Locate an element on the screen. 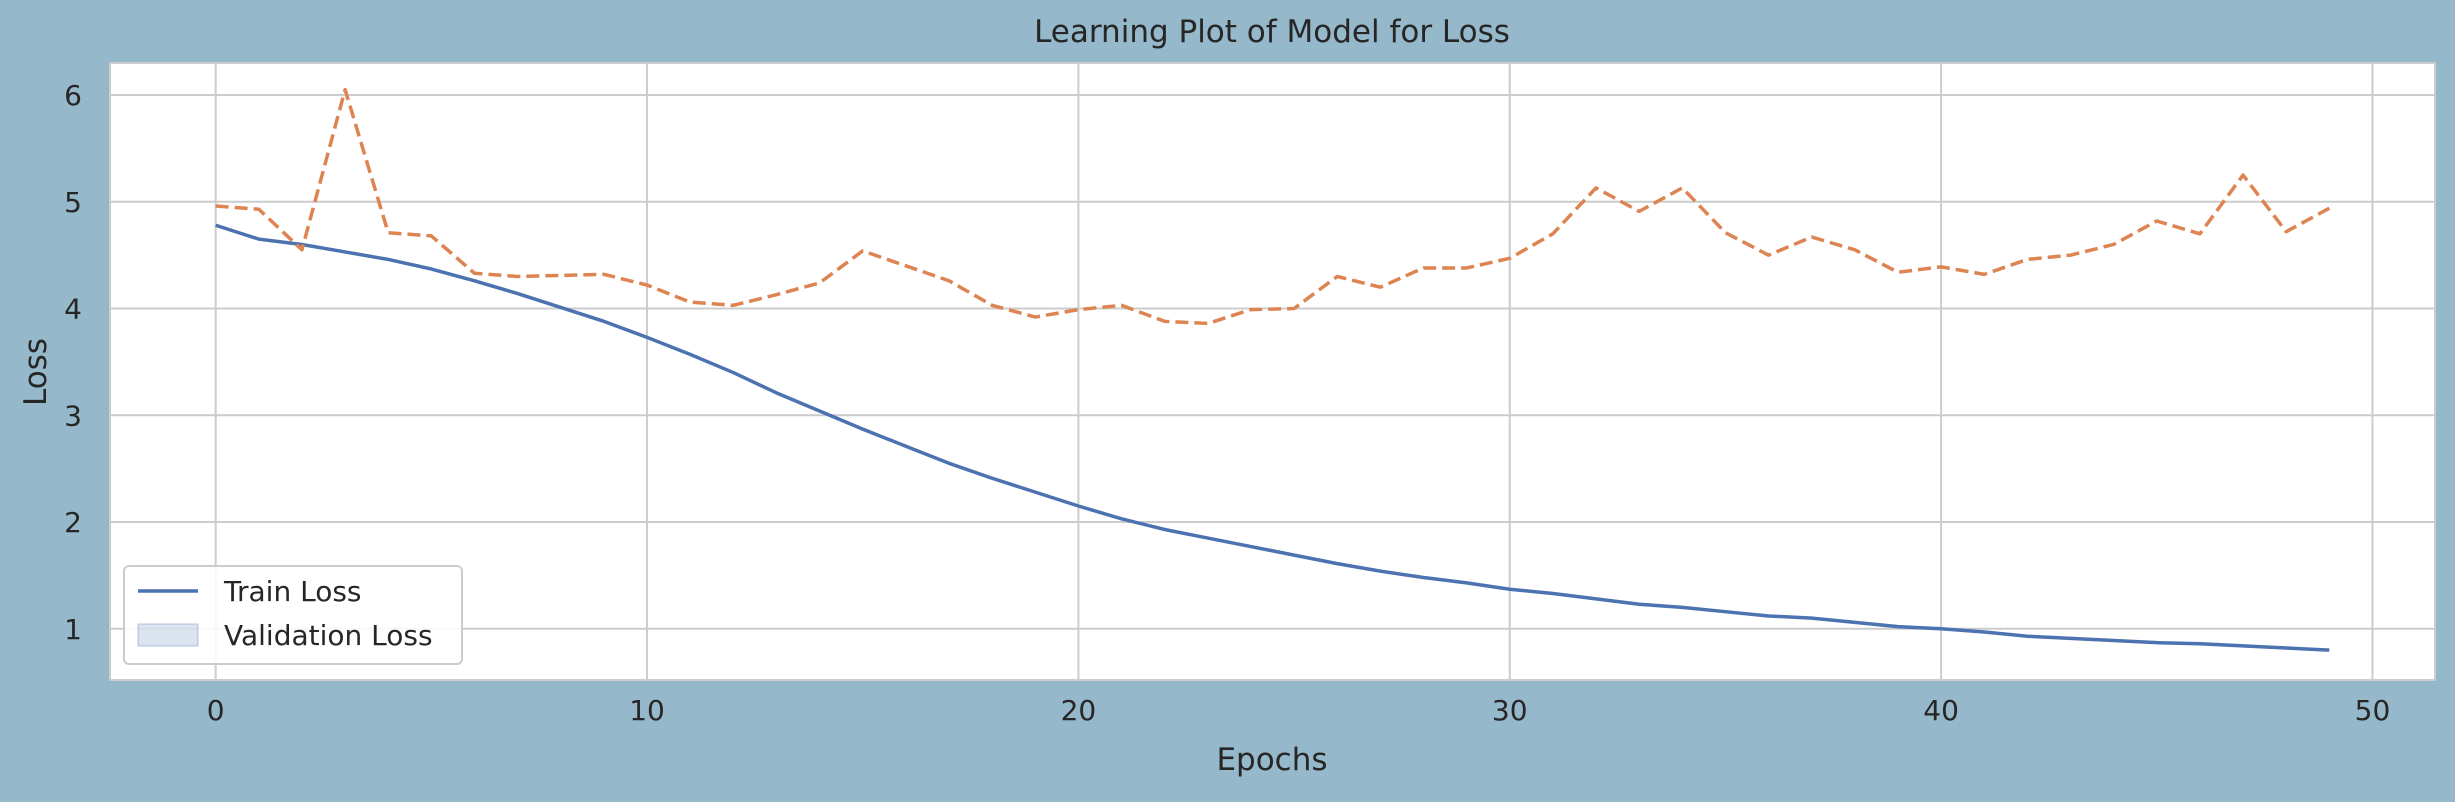 This screenshot has height=802, width=2455. x-tick-label-10: 10 is located at coordinates (647, 710).